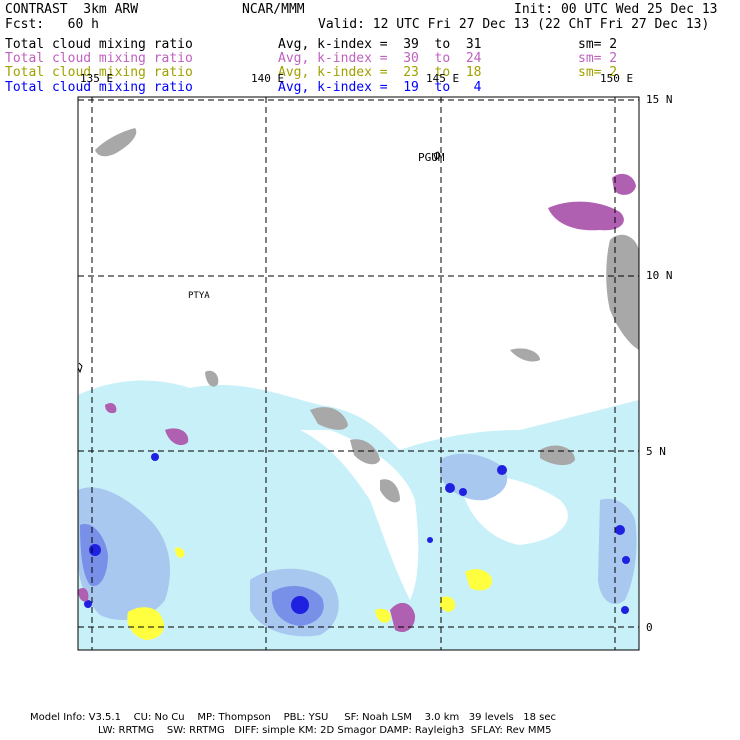 This screenshot has height=740, width=740. I want to click on lat-label-10n: 10 N, so click(659, 275).